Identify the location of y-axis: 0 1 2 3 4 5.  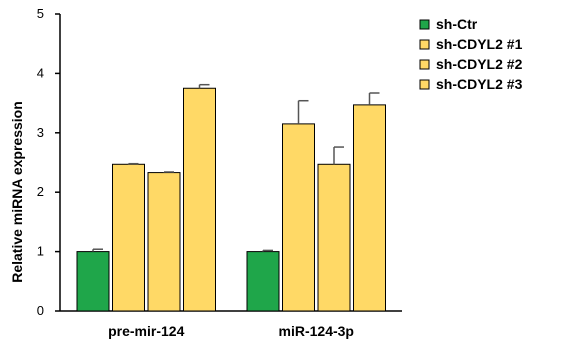
(49, 162).